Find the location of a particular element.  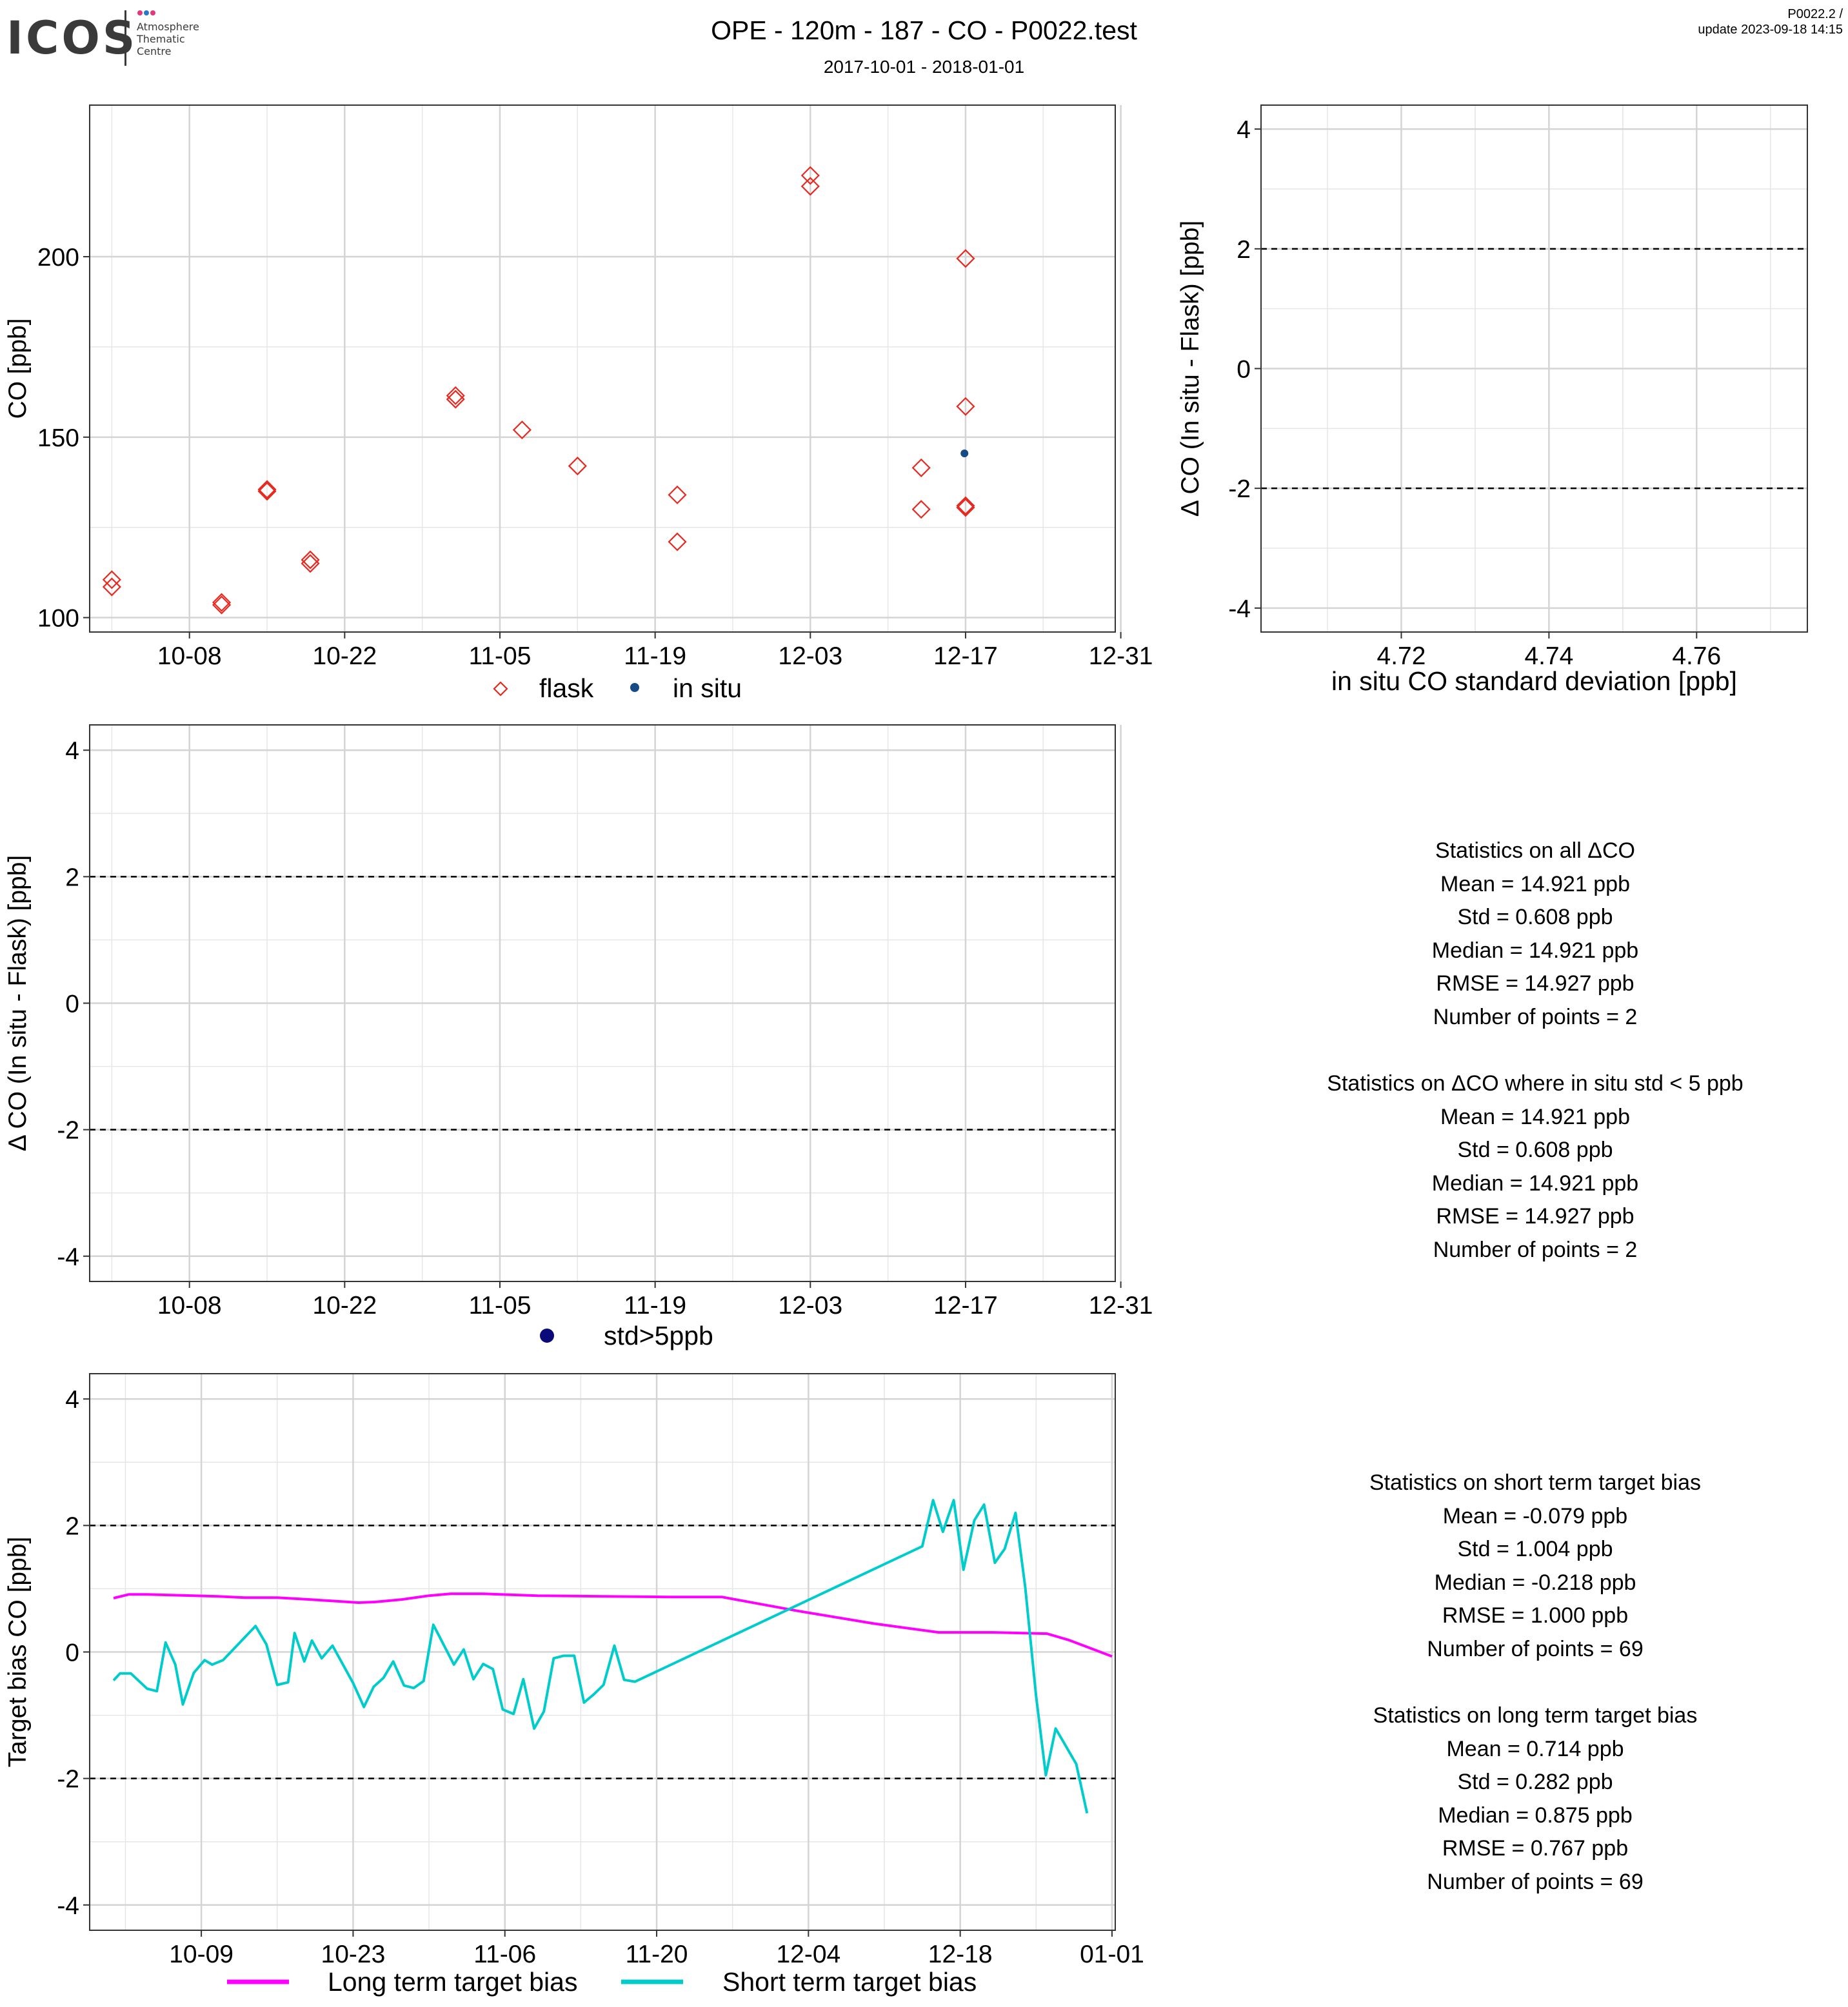

logo-sub-line1: Atmosphere is located at coordinates (168, 27).